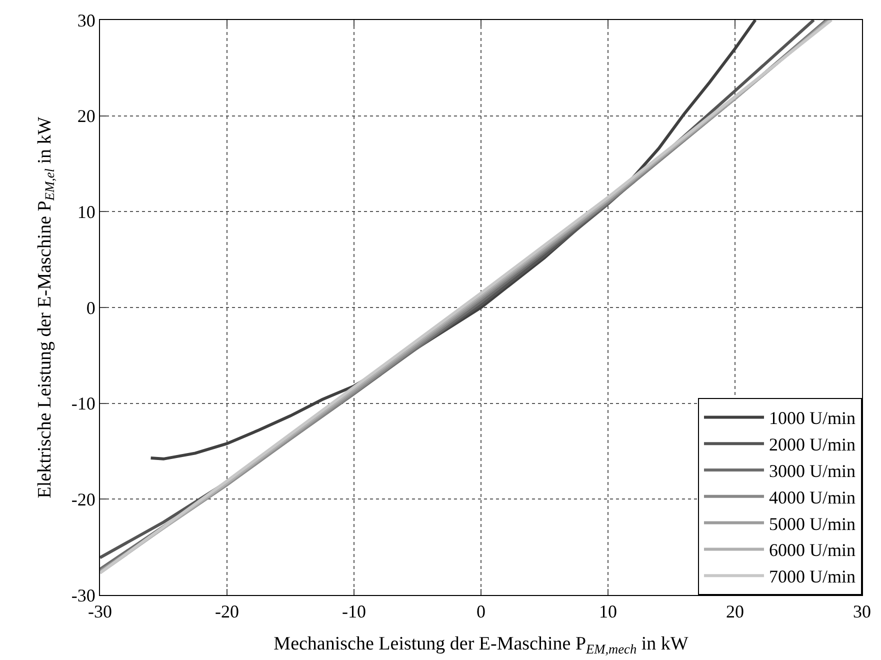  Describe the element at coordinates (608, 612) in the screenshot. I see `x-tick-label: 10` at that location.